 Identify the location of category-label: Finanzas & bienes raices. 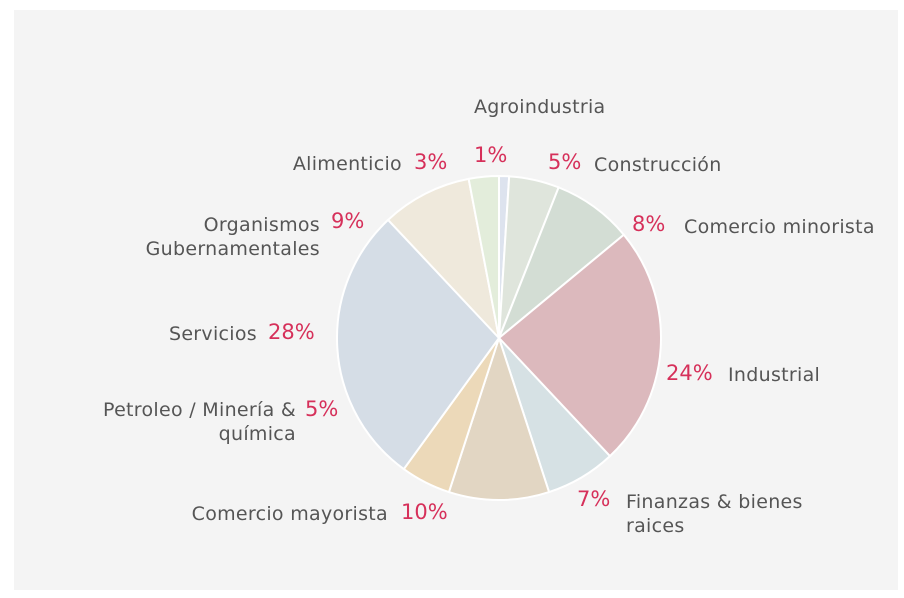
(714, 514).